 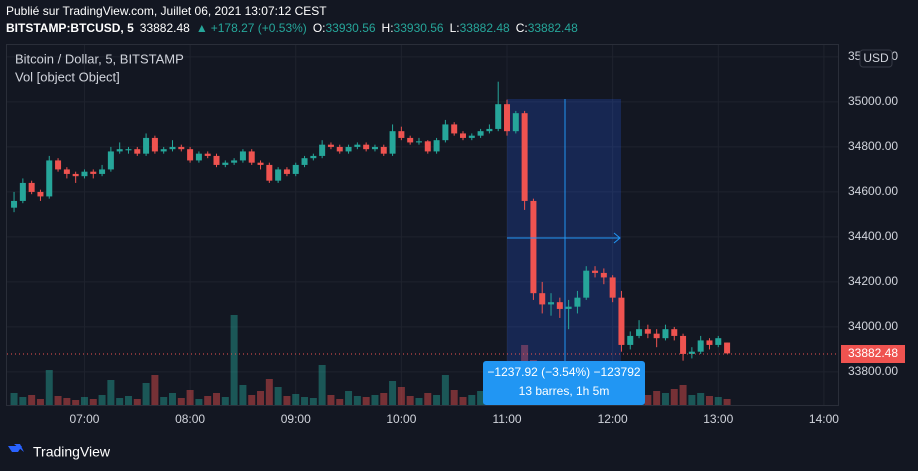 I want to click on c-label: C:, so click(x=522, y=28).